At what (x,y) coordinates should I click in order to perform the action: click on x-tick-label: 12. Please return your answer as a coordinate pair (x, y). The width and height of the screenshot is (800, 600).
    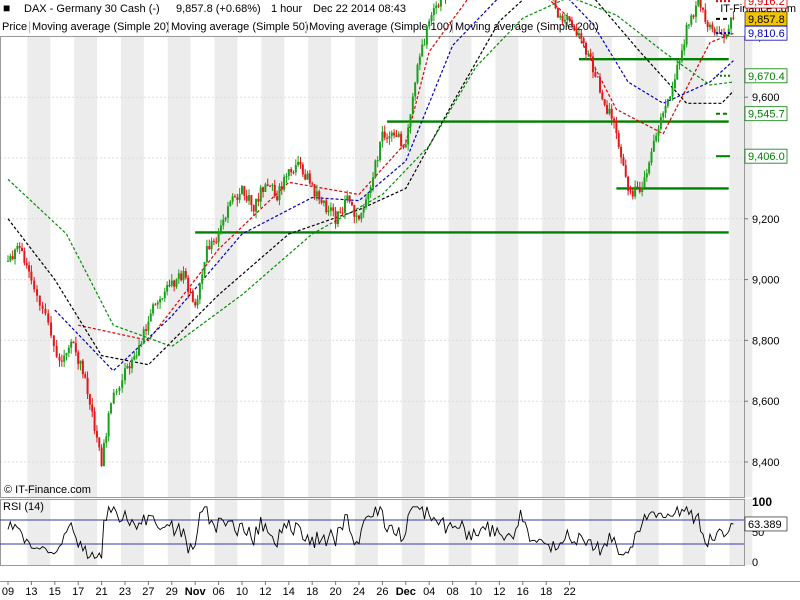
    Looking at the image, I should click on (499, 592).